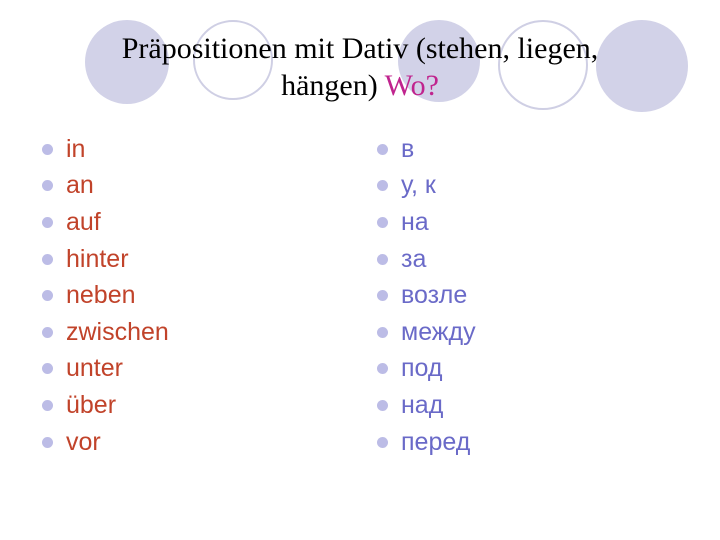 The width and height of the screenshot is (720, 540). Describe the element at coordinates (97, 258) in the screenshot. I see `list-item-label: hinter` at that location.